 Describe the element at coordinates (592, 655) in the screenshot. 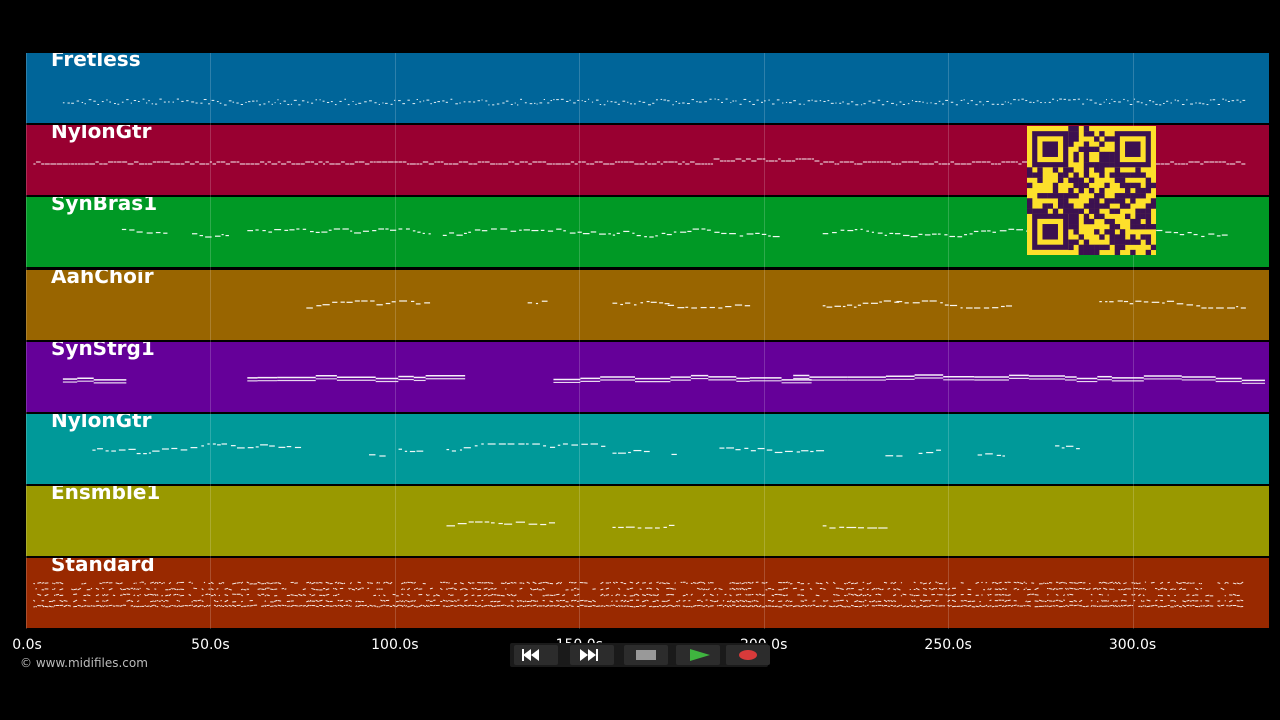

I see `fast-forward-button` at that location.